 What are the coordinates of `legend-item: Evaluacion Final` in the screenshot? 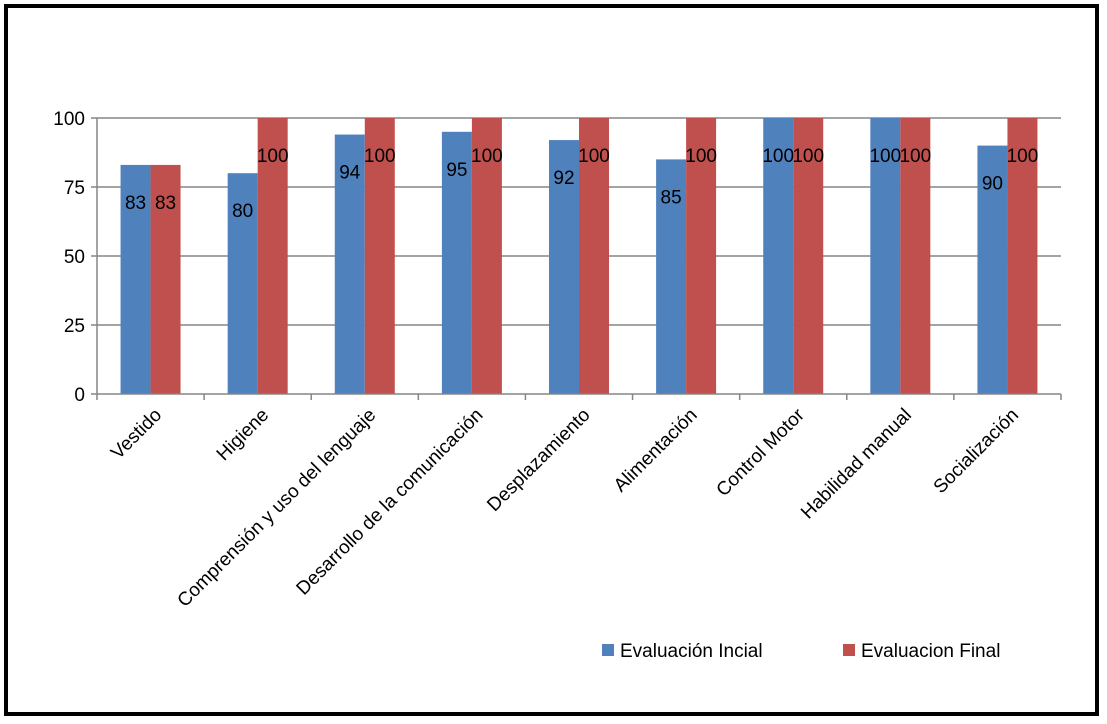 It's located at (921, 651).